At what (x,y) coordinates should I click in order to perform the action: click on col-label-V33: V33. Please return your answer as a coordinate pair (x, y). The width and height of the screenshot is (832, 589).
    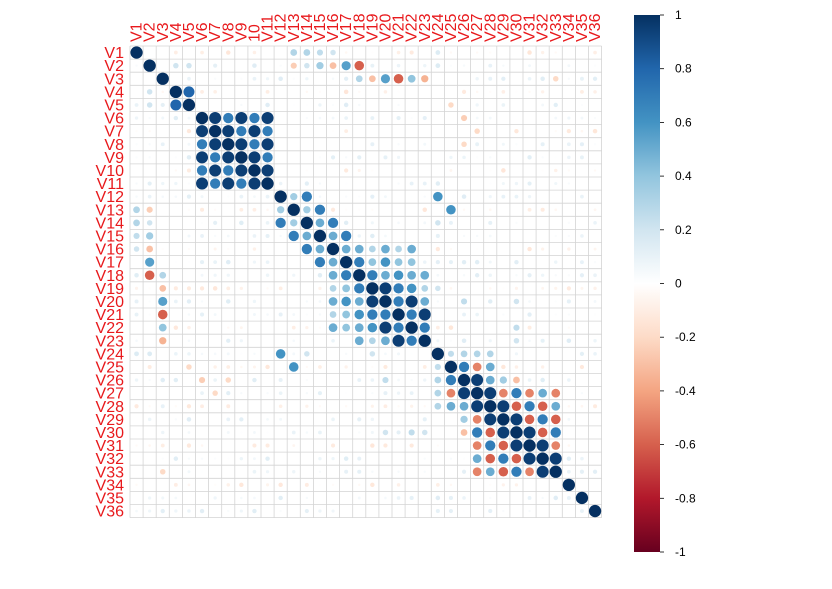
    Looking at the image, I should click on (556, 27).